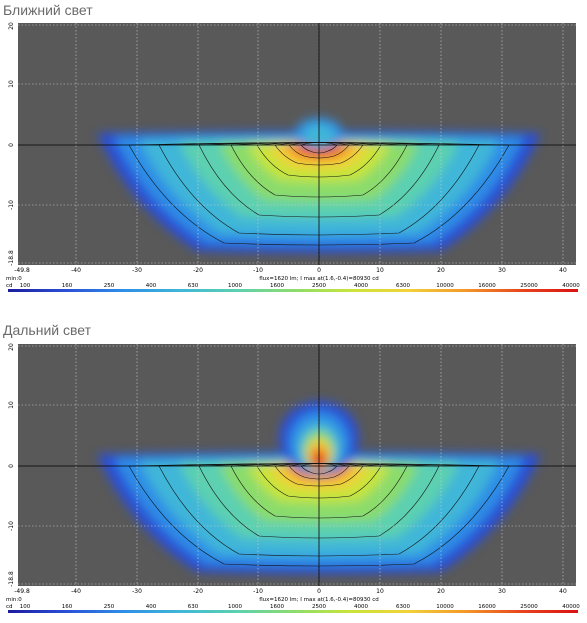  I want to click on section-title-high-beam: Дальний свет, so click(47, 330).